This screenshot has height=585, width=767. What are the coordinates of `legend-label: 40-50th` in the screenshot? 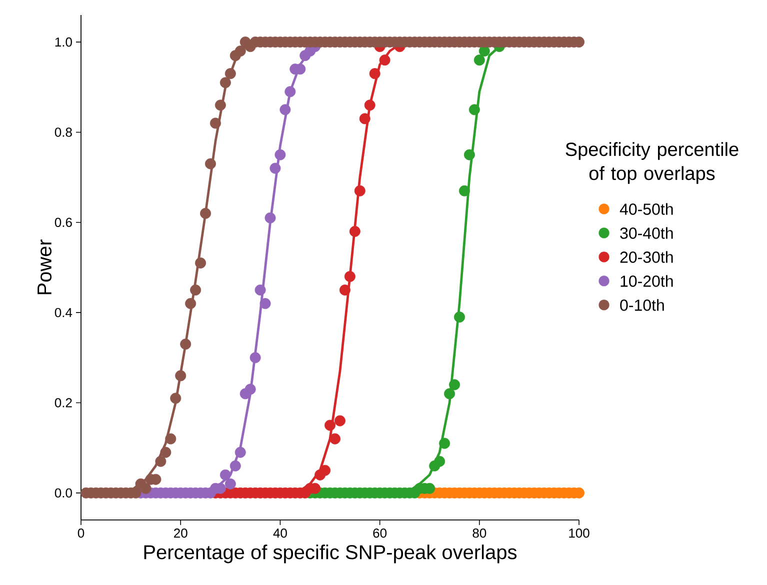 It's located at (646, 209).